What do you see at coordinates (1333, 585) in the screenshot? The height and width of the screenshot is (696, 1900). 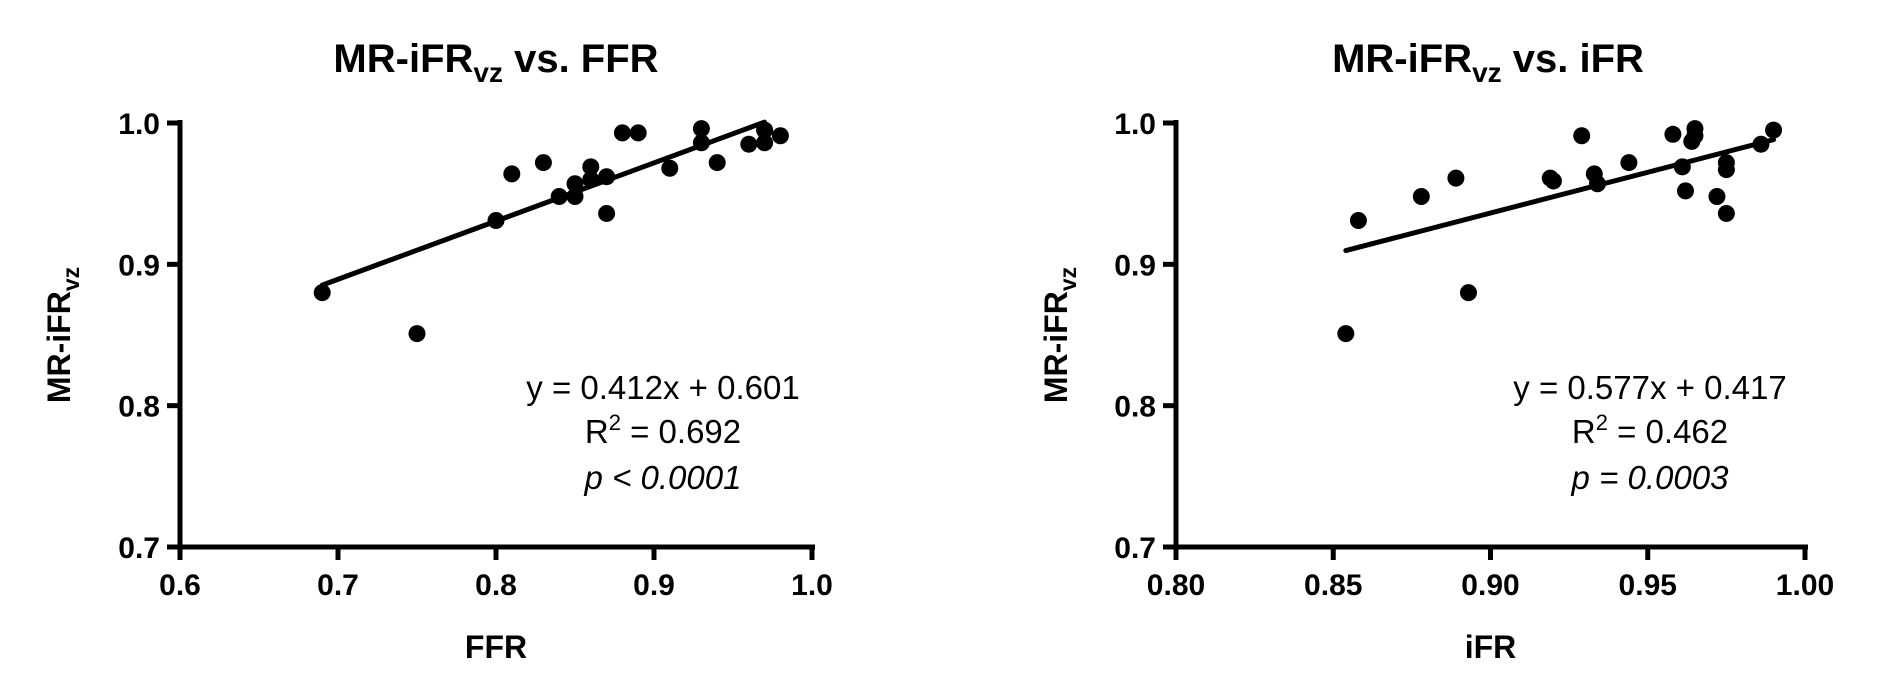 I see `x-tick-label: 0.85` at bounding box center [1333, 585].